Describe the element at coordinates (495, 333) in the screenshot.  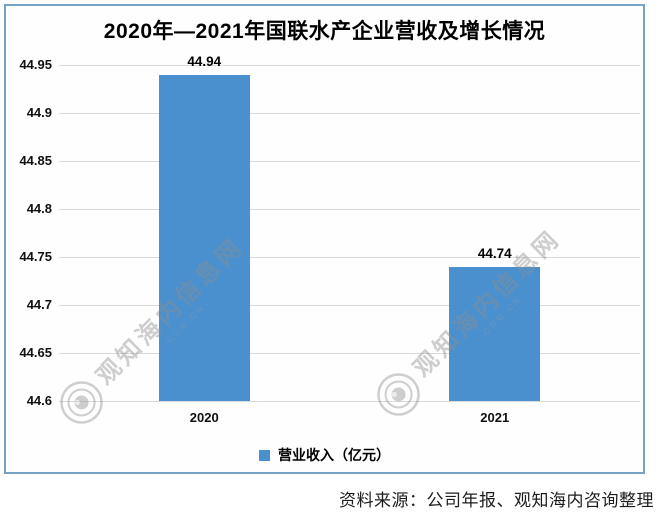
I see `bar-2021` at that location.